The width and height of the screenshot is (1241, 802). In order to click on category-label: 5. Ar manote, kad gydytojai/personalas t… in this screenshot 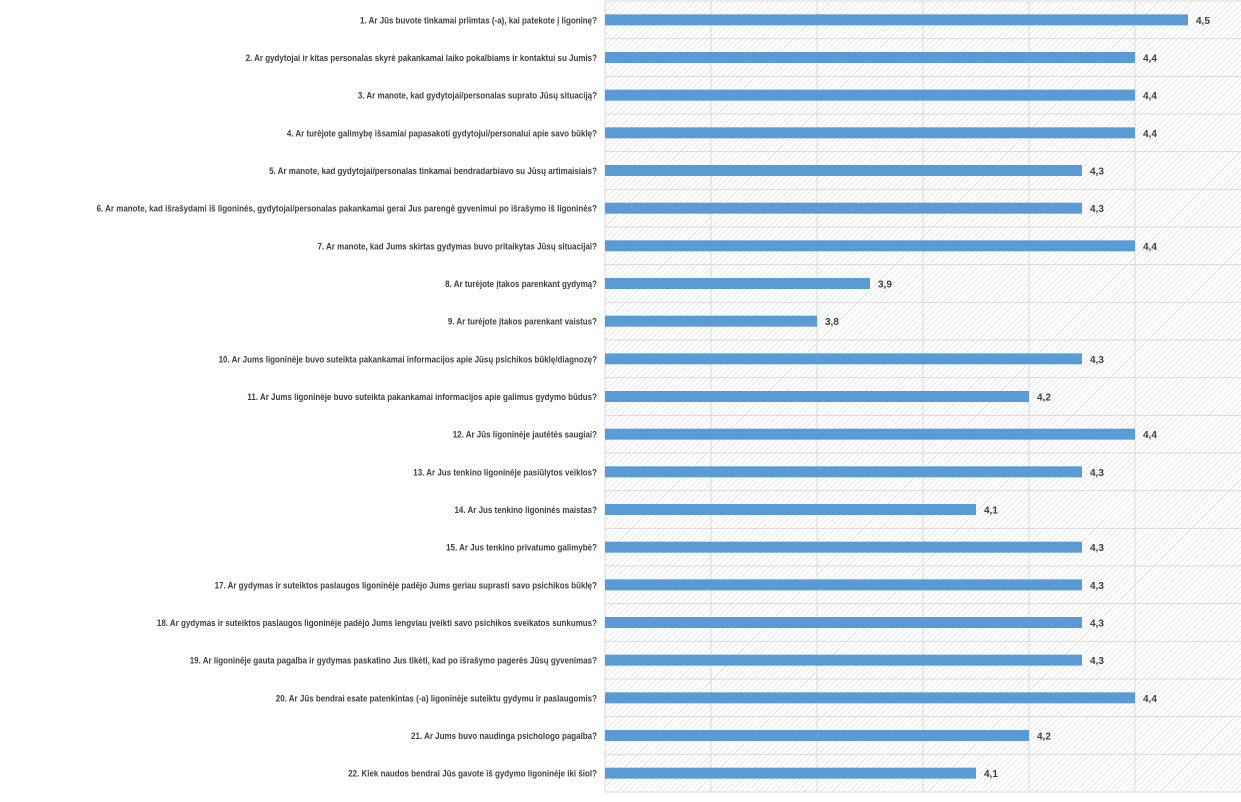, I will do `click(433, 171)`.